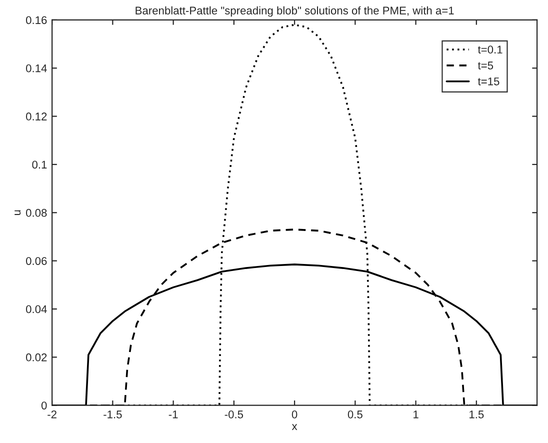  What do you see at coordinates (36, 116) in the screenshot?
I see `y-tick-label: 0.12` at bounding box center [36, 116].